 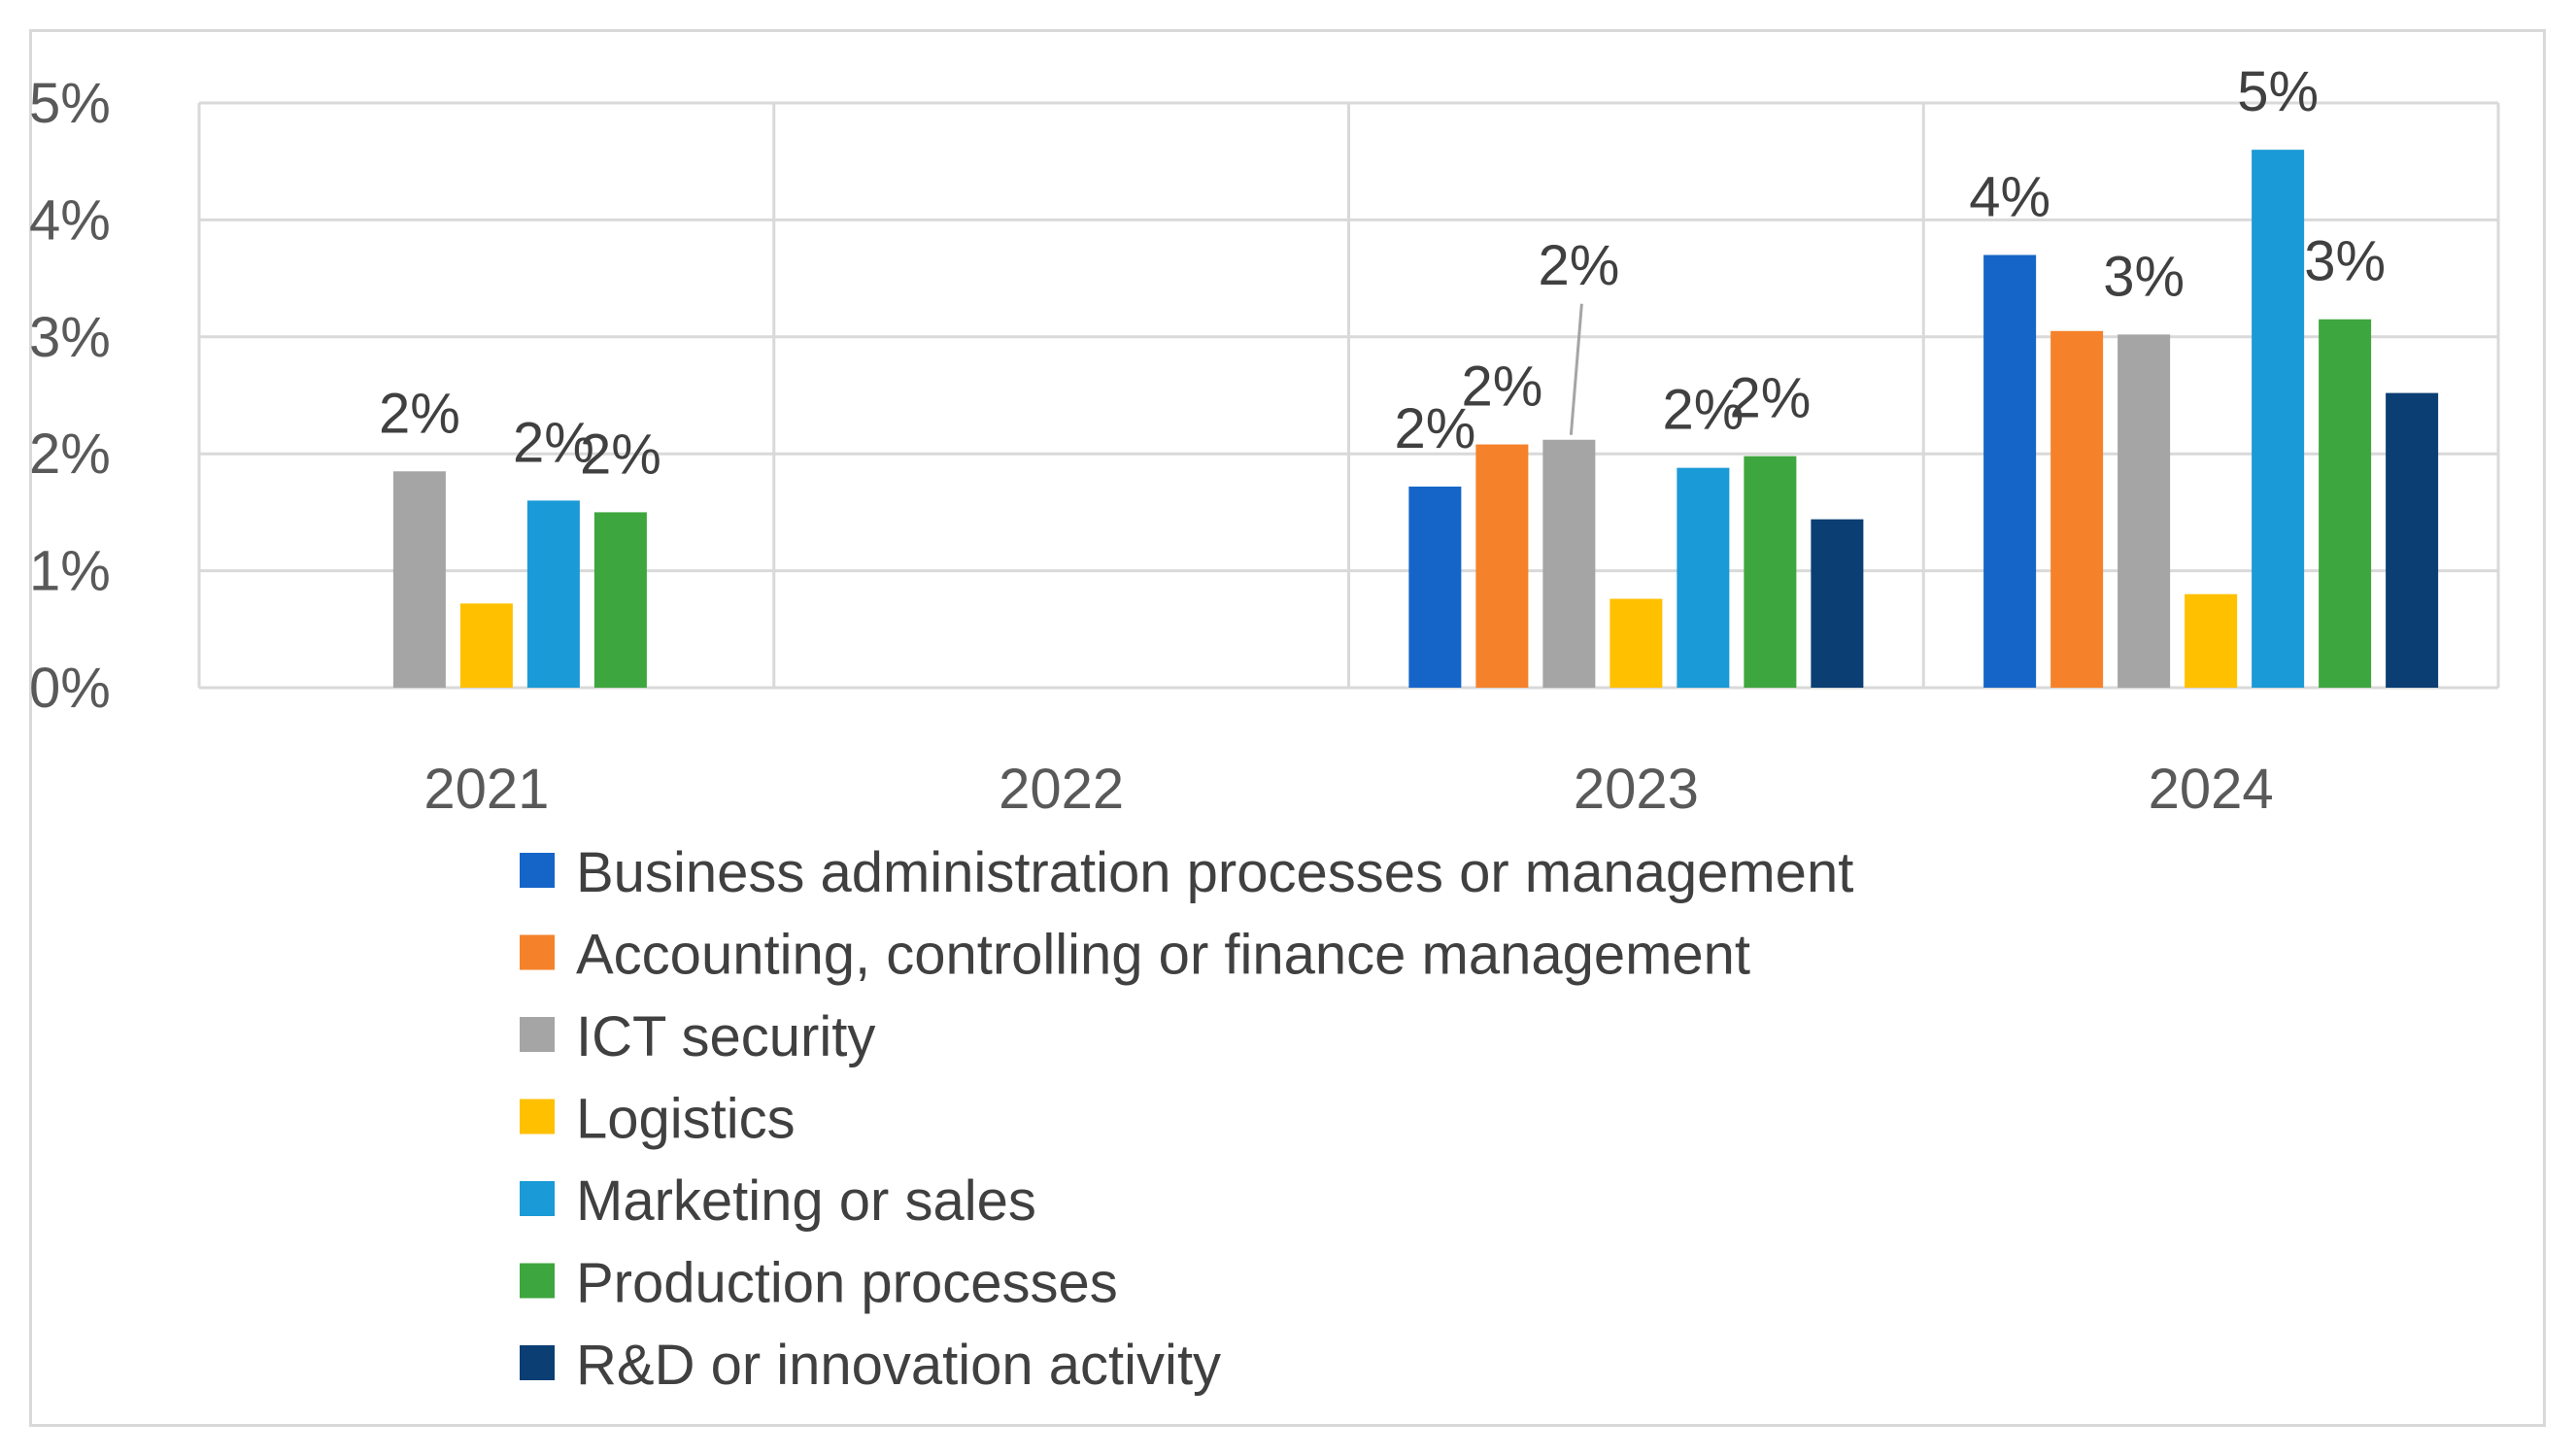 I want to click on leader-line, so click(x=1576, y=369).